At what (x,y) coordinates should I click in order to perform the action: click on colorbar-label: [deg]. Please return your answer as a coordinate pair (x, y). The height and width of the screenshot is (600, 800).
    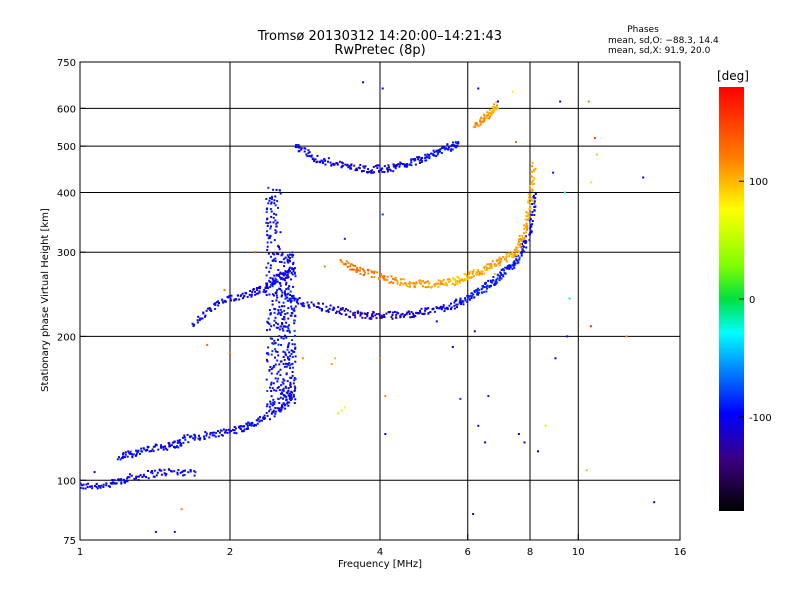
    Looking at the image, I should click on (733, 76).